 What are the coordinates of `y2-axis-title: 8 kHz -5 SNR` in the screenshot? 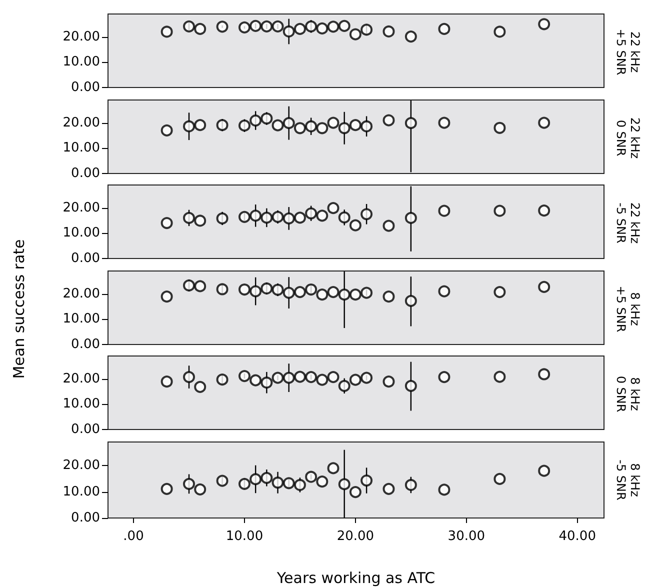 It's located at (628, 479).